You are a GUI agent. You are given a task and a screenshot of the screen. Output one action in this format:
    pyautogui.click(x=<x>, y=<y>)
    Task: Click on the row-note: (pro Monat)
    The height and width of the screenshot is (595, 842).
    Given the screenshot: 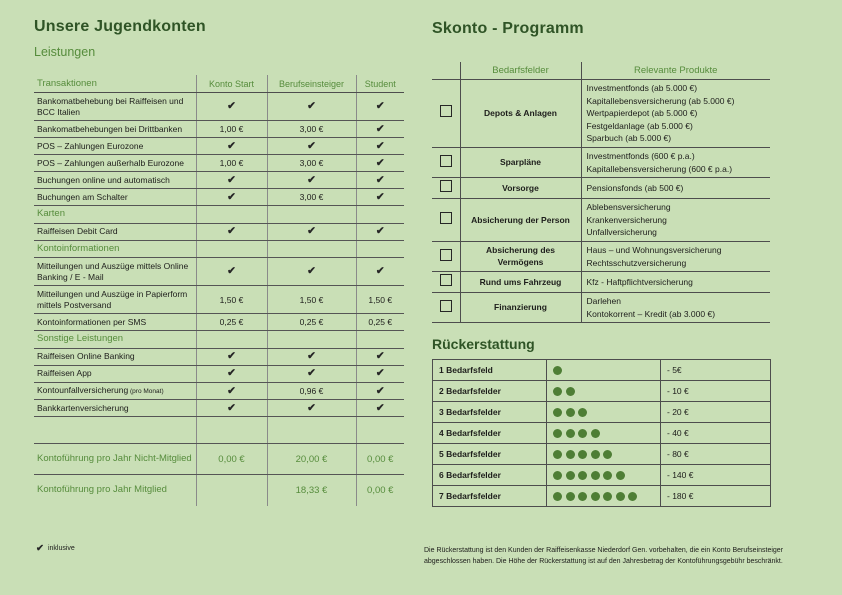 What is the action you would take?
    pyautogui.click(x=146, y=392)
    